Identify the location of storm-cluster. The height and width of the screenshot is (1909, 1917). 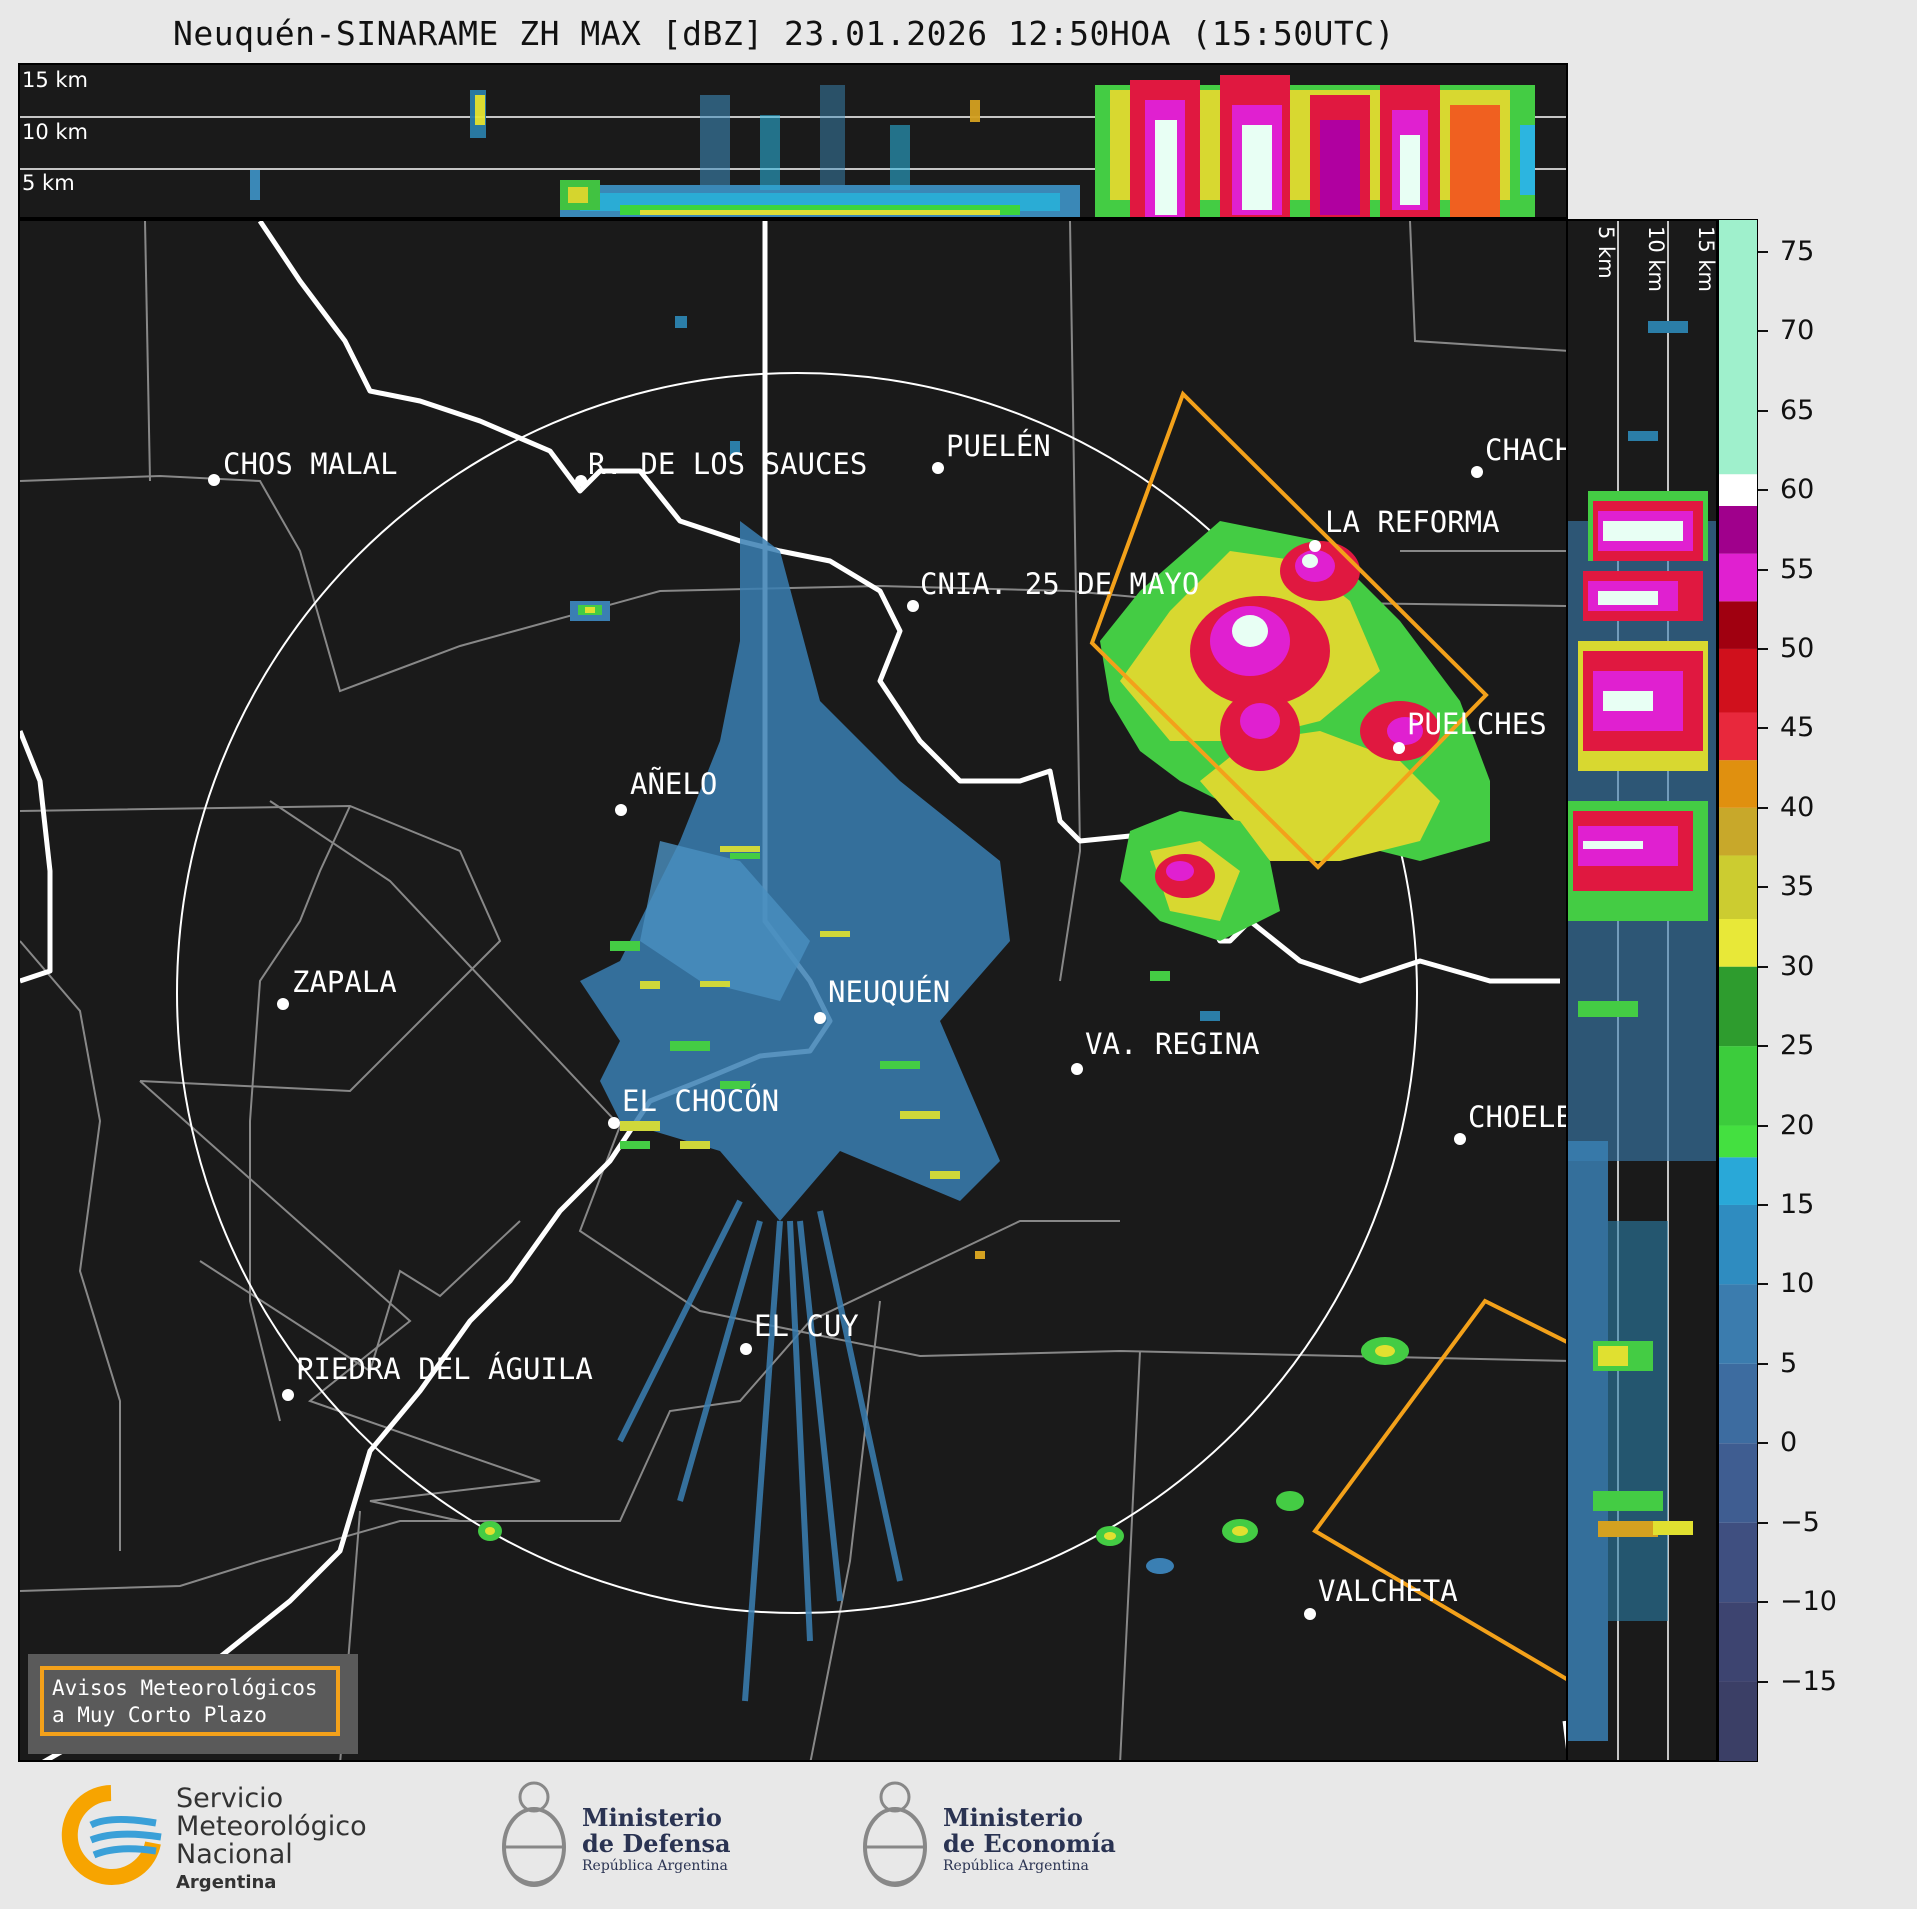
(1295, 771).